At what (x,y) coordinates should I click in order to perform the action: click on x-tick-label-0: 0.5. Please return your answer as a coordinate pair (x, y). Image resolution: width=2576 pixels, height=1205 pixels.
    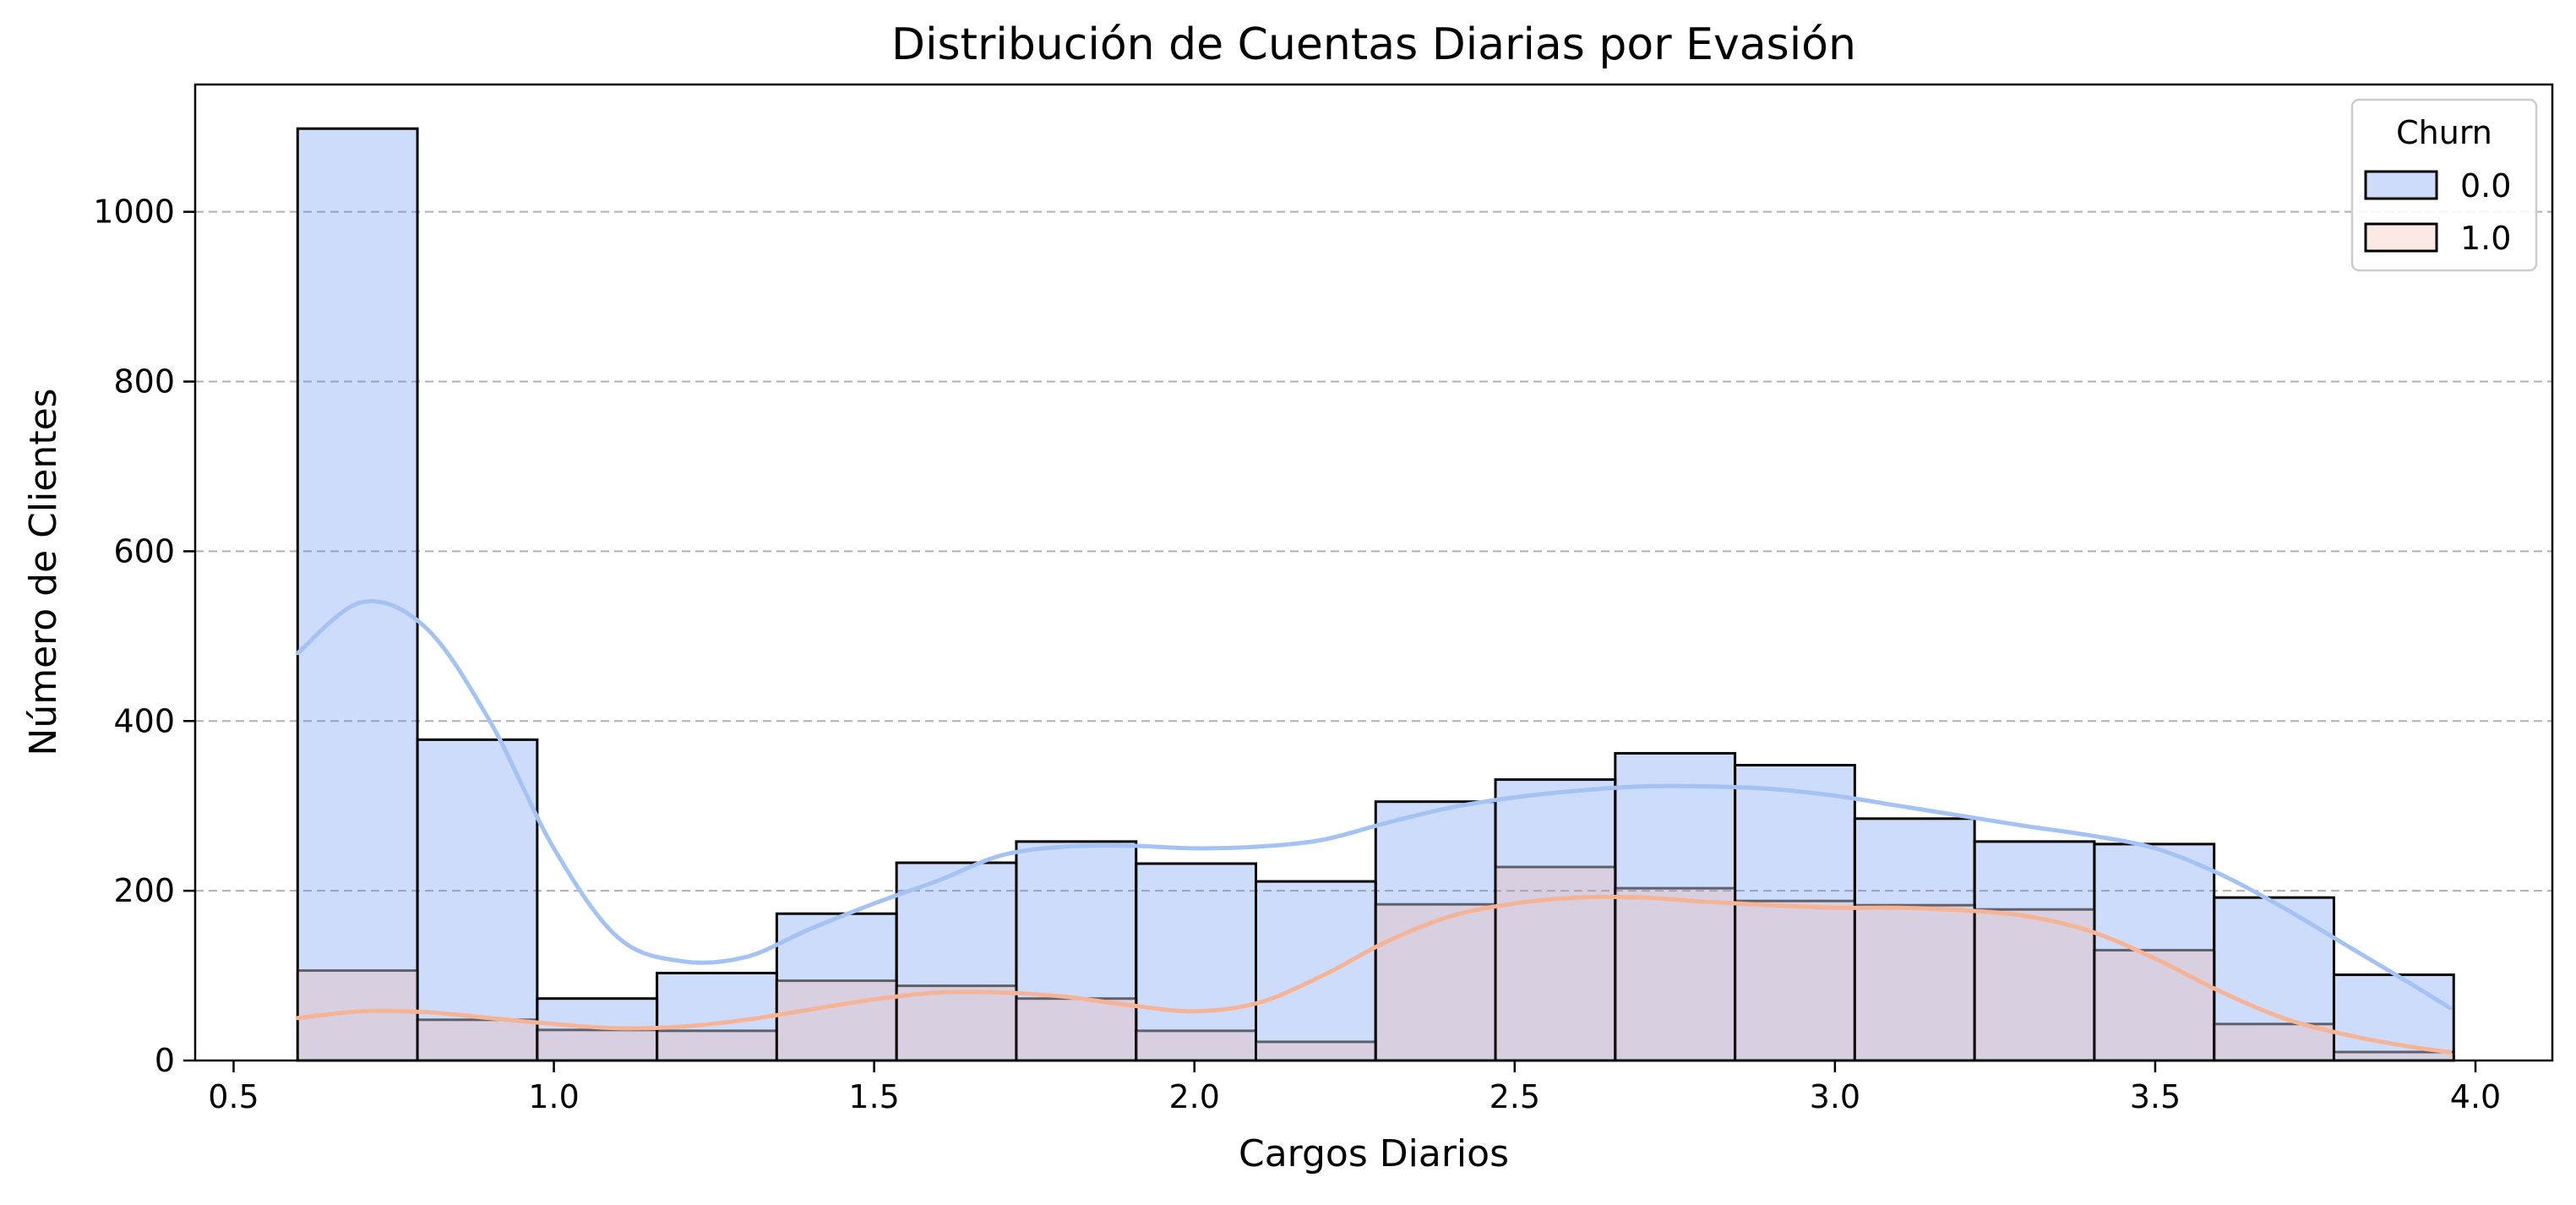
    Looking at the image, I should click on (233, 1096).